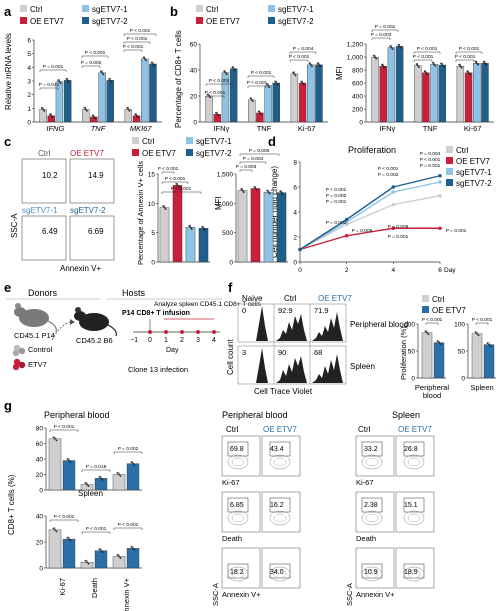 The image size is (500, 611). What do you see at coordinates (61, 331) in the screenshot?
I see `transfer-arrow-icon` at bounding box center [61, 331].